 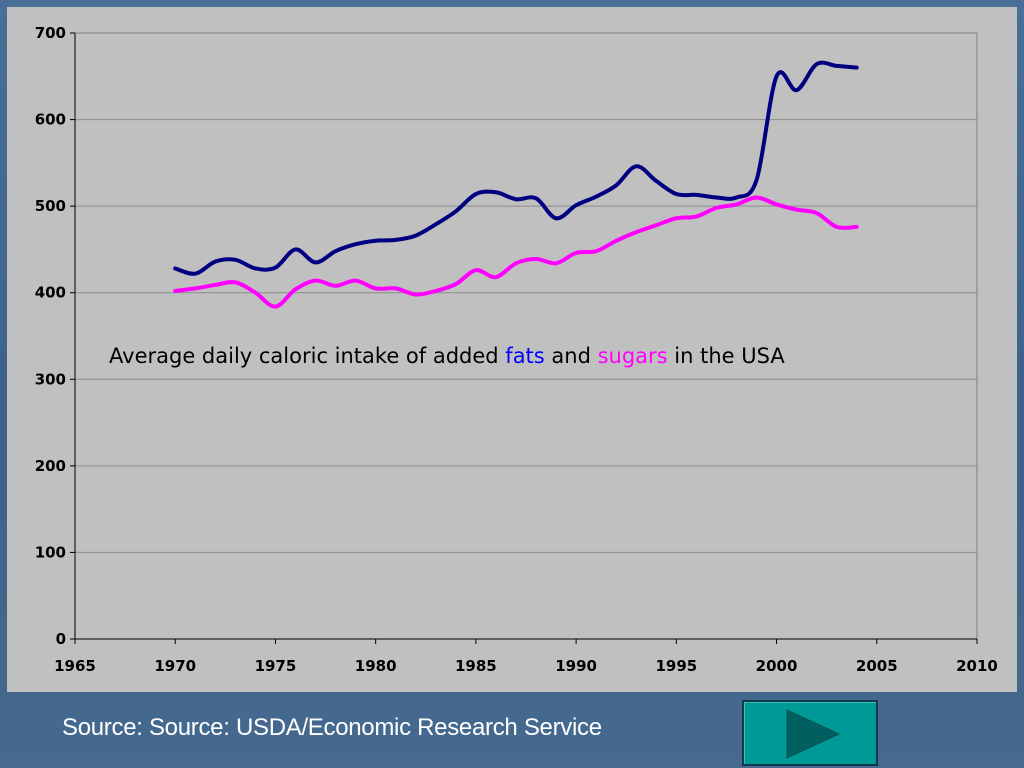 I want to click on series-line-sugars, so click(x=516, y=252).